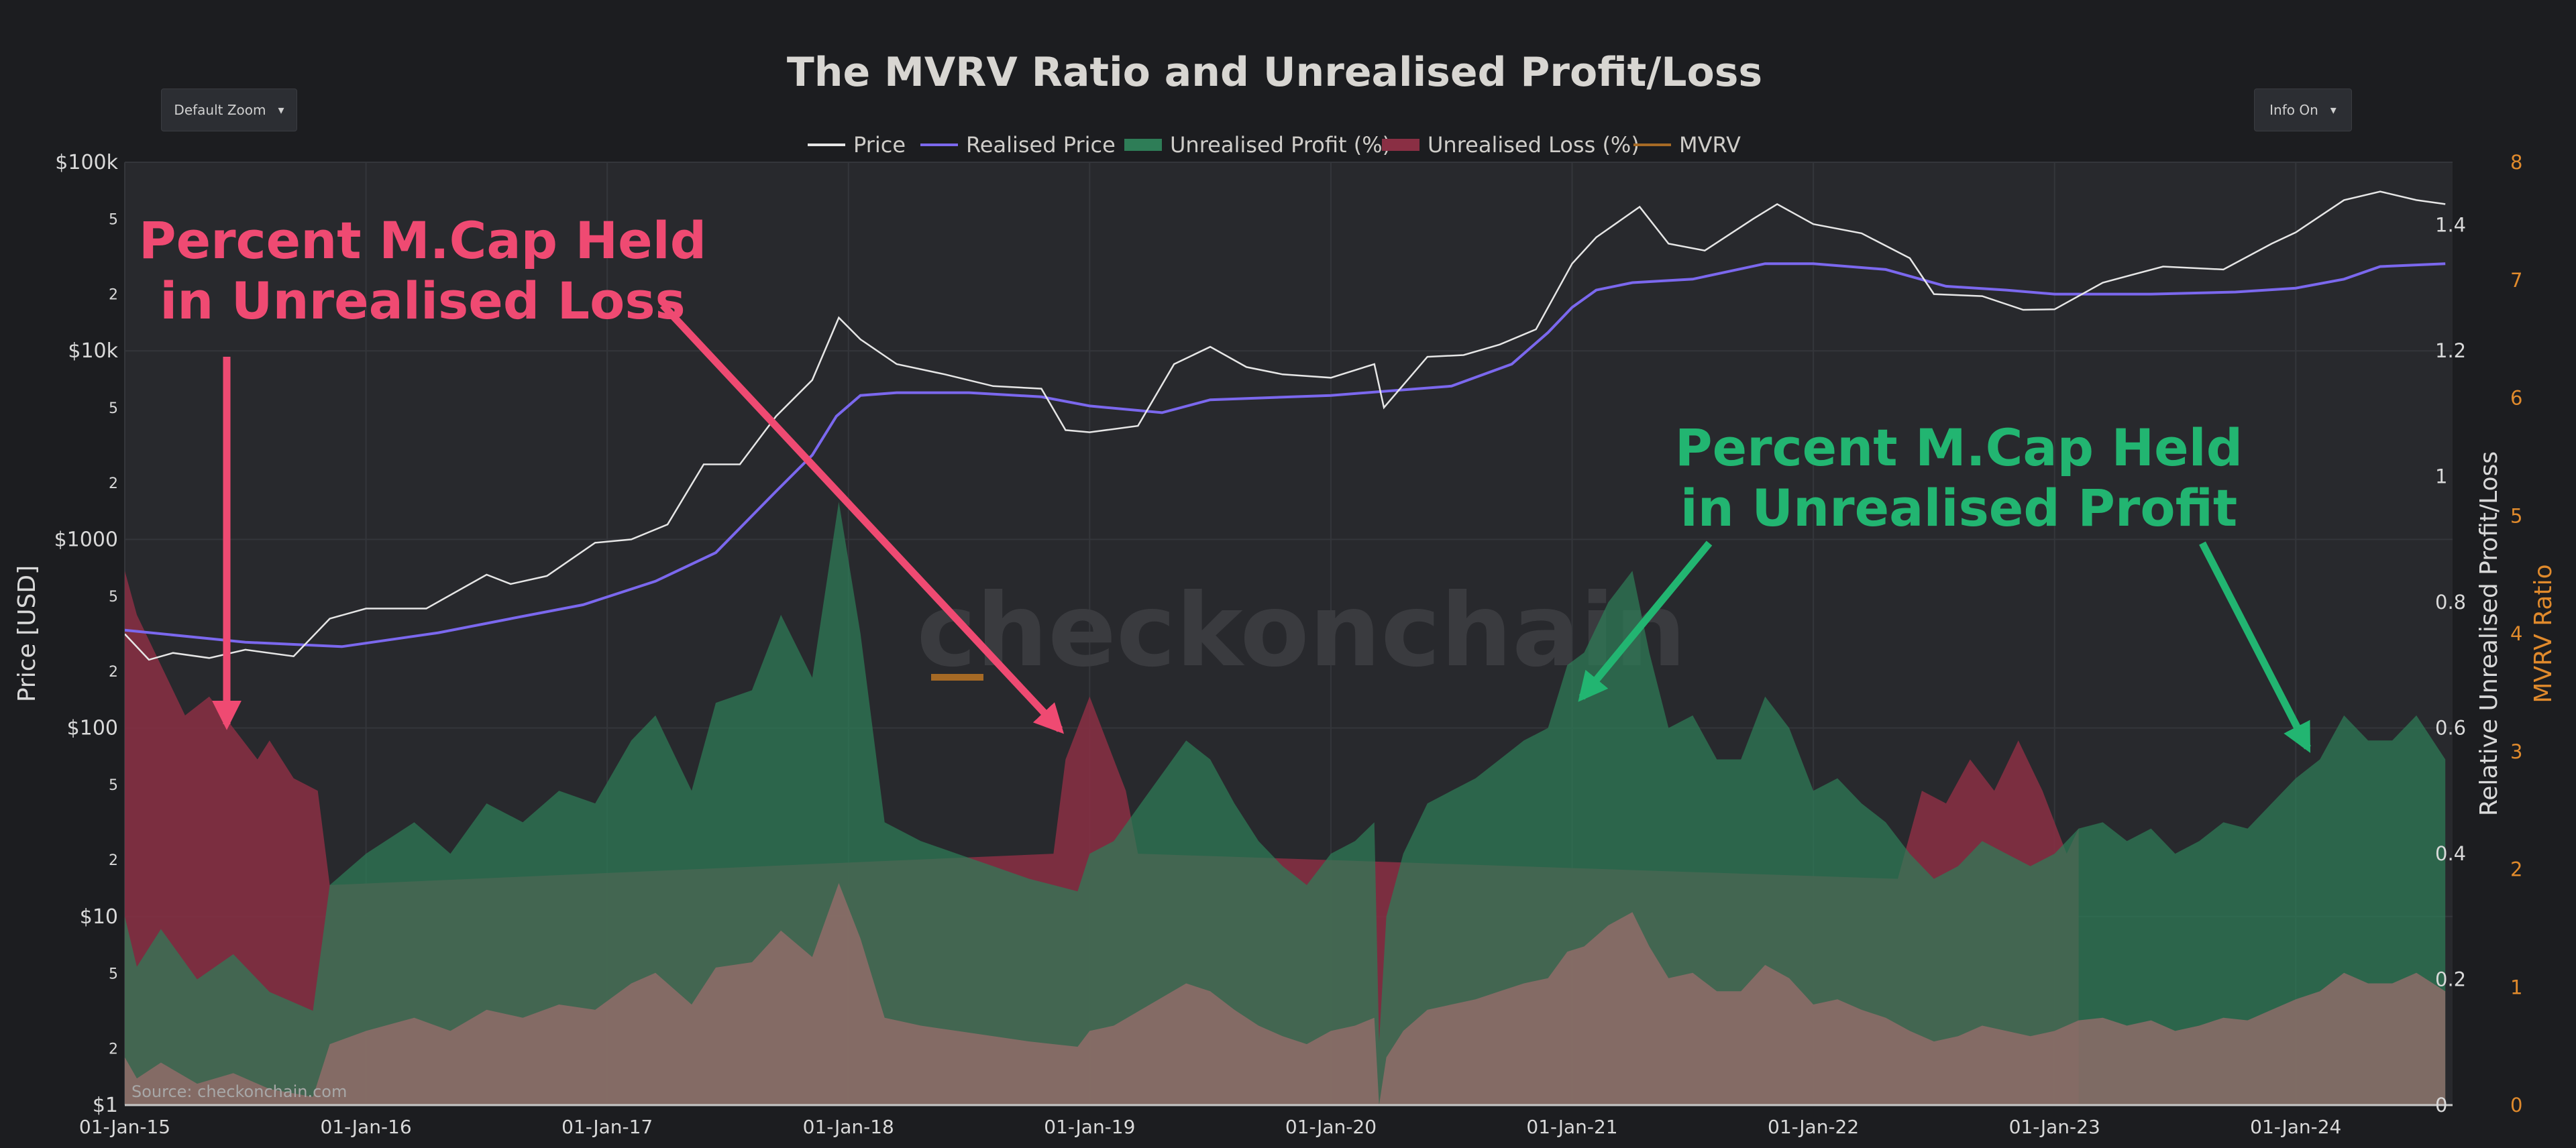 This screenshot has width=2576, height=1148. What do you see at coordinates (2516, 281) in the screenshot?
I see `right-tick-label: 7` at bounding box center [2516, 281].